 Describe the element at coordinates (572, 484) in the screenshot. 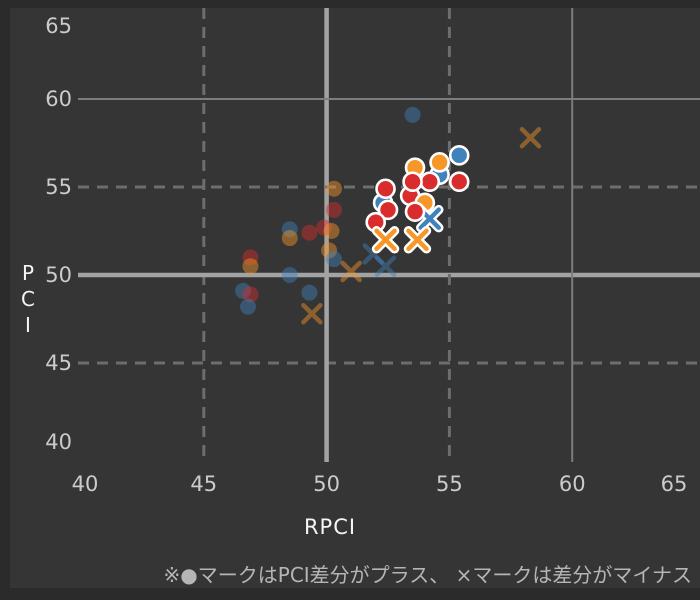

I see `x-tick-label-60: 60` at that location.